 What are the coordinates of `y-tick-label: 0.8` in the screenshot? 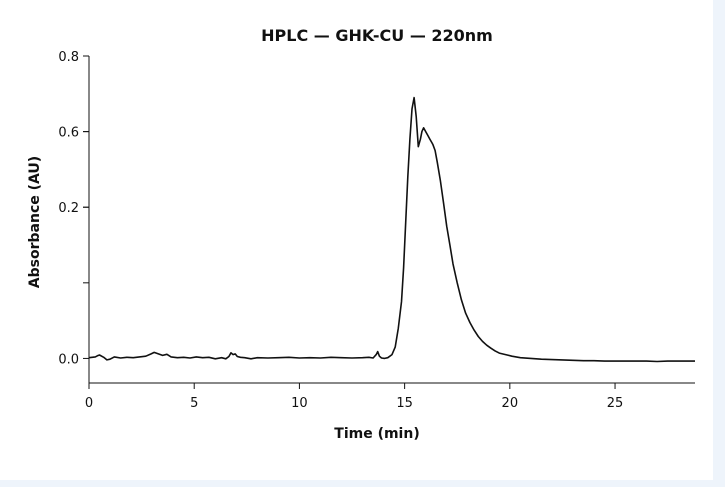 It's located at (68, 57).